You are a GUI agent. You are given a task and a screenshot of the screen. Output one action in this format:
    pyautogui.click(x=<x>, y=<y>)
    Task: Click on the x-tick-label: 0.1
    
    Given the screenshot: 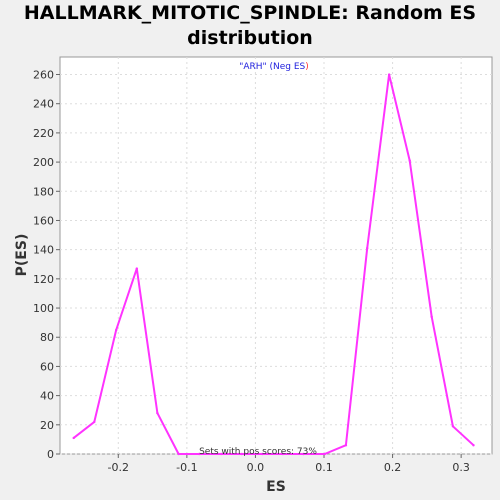 What is the action you would take?
    pyautogui.click(x=324, y=467)
    